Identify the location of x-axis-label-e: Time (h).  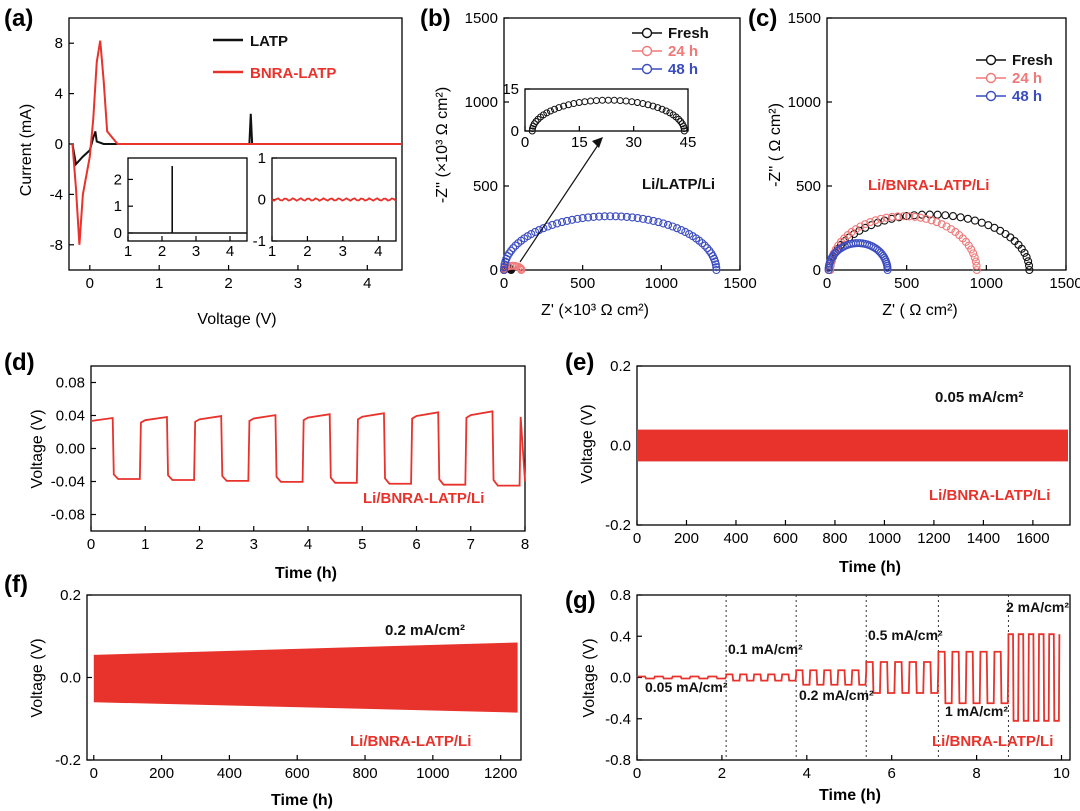
(870, 567).